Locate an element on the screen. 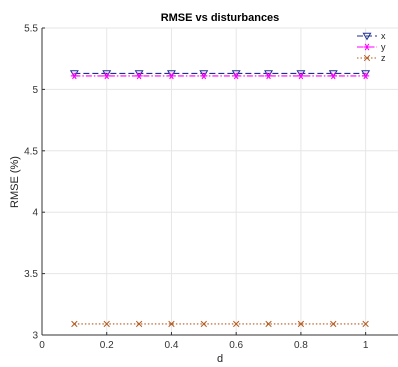  y-axis-label: RMSE (%) is located at coordinates (15, 182).